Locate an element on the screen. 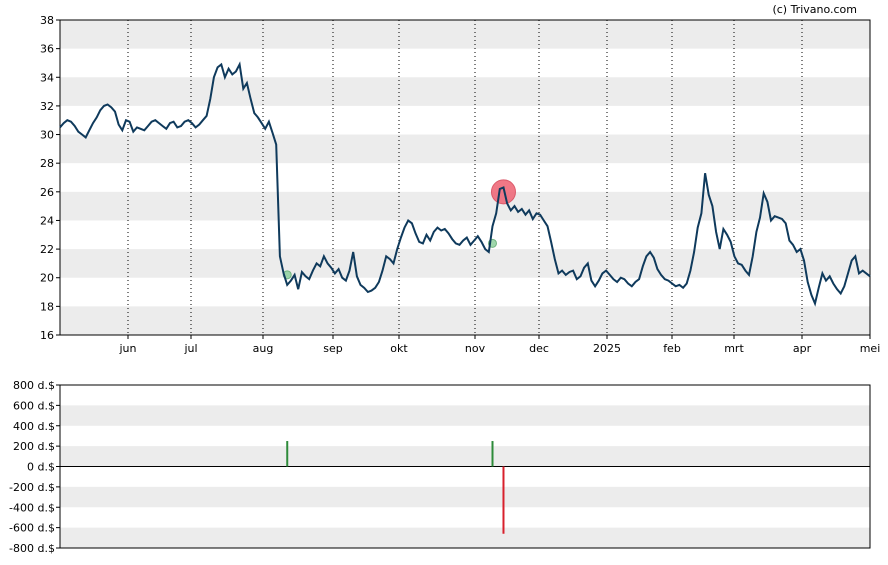  x-tick-label: jun is located at coordinates (128, 348).